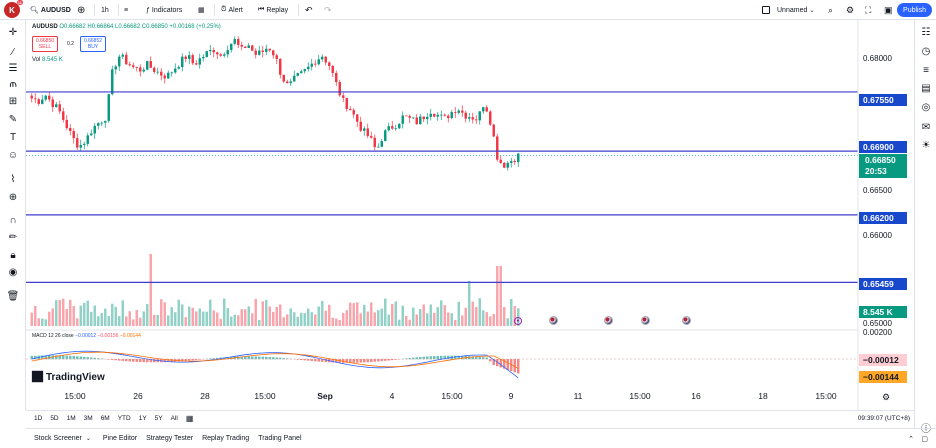 The height and width of the screenshot is (448, 936). I want to click on fib-retracement-icon: ☰, so click(13, 68).